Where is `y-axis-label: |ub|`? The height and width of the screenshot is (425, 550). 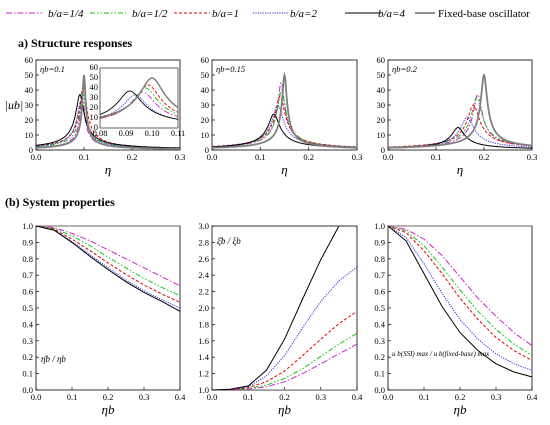
y-axis-label: |ub| is located at coordinates (14, 105).